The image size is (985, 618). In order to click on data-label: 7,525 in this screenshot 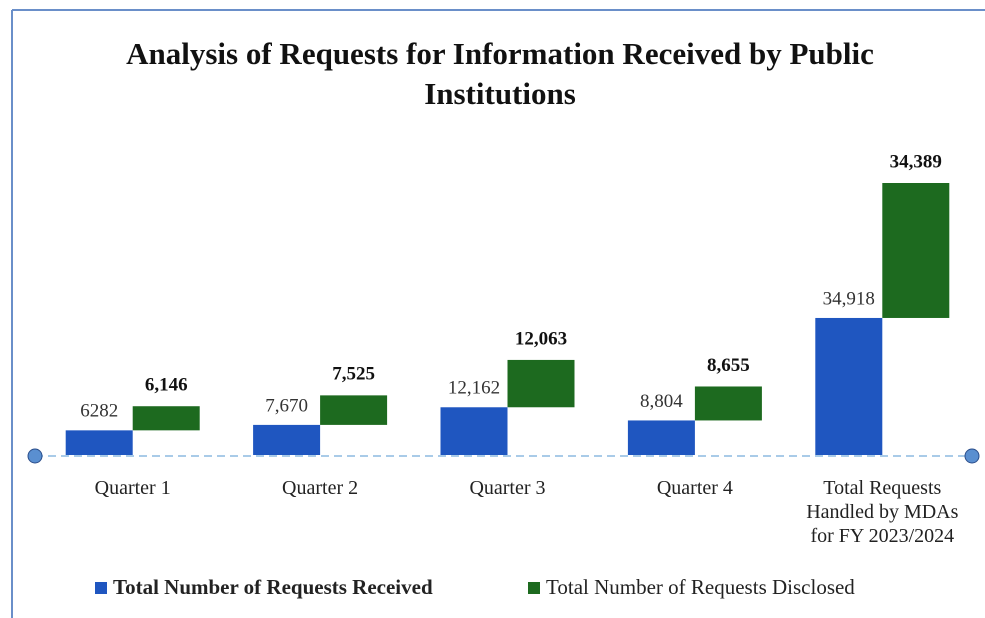, I will do `click(353, 374)`.